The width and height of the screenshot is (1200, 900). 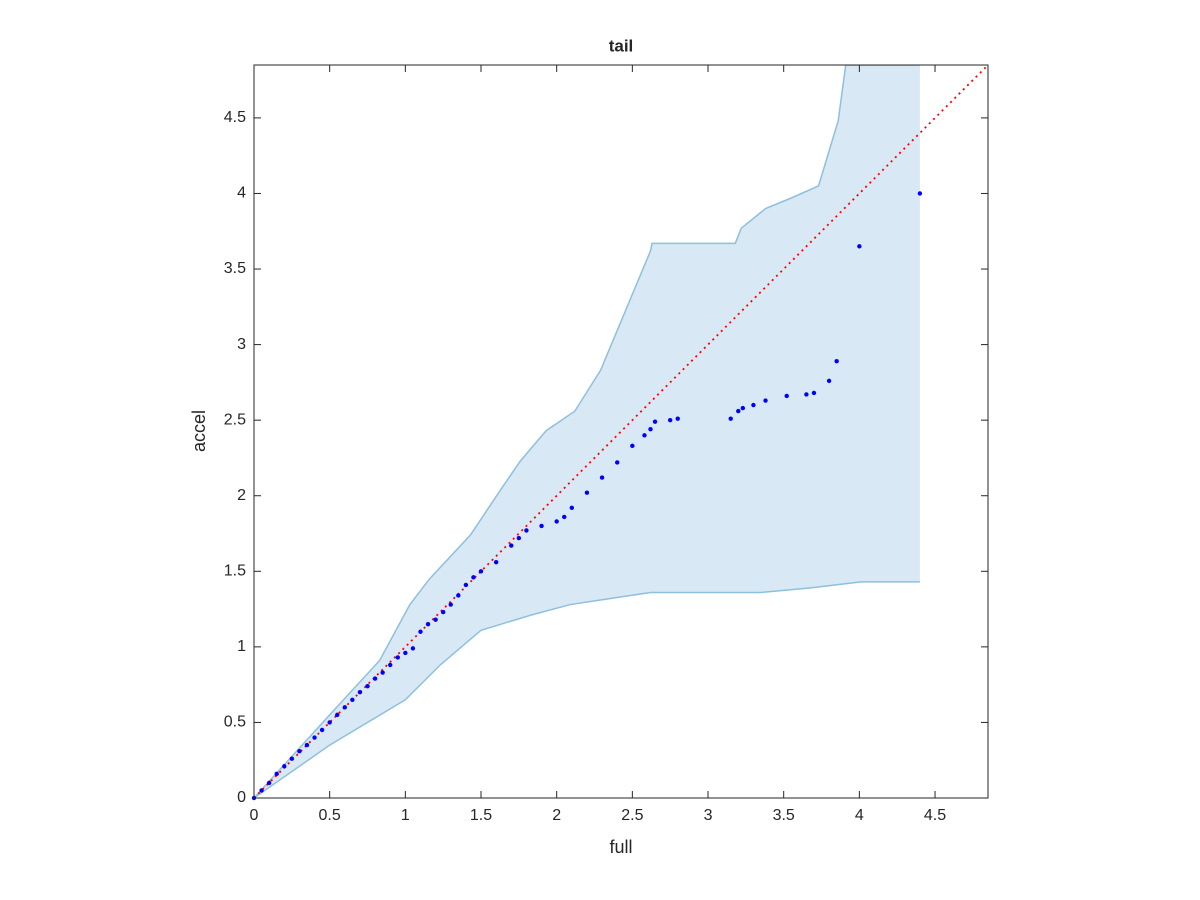 What do you see at coordinates (241, 495) in the screenshot?
I see `y-tick-label: 2` at bounding box center [241, 495].